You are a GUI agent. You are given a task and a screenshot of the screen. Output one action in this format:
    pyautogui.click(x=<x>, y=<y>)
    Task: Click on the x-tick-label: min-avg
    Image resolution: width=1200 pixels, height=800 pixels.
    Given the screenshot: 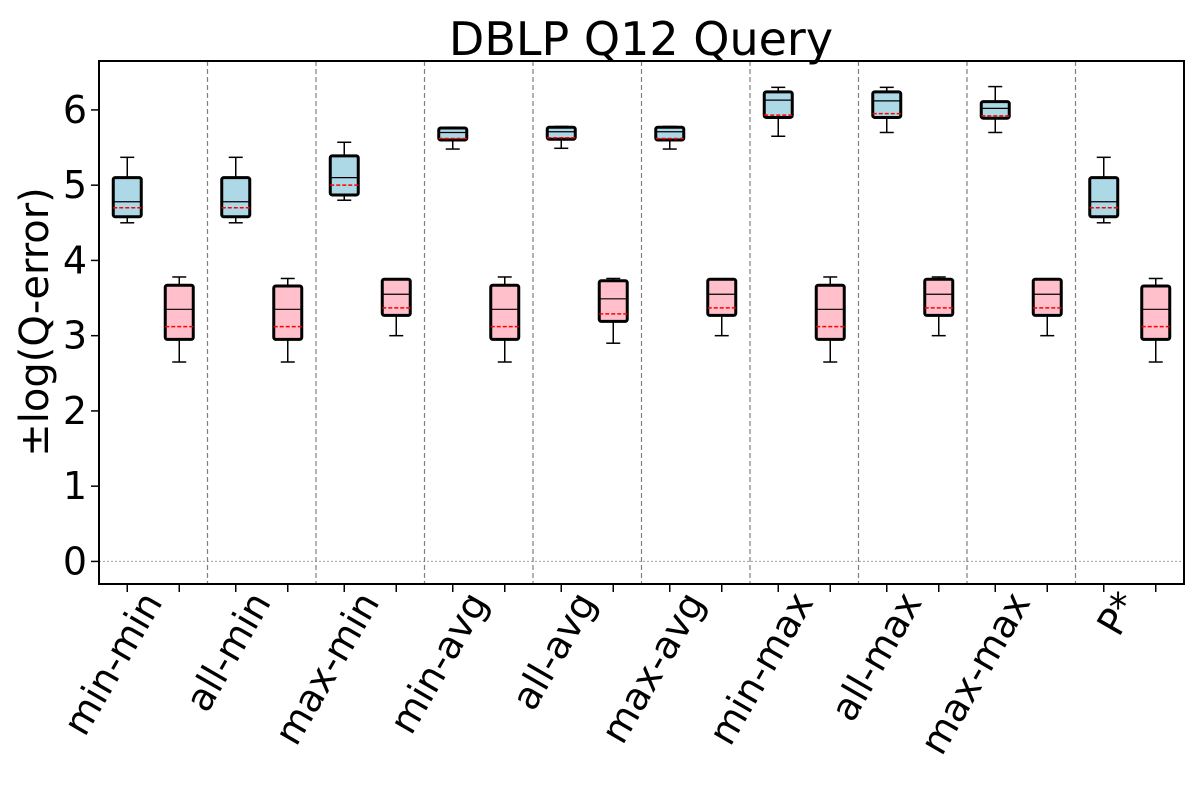 What is the action you would take?
    pyautogui.click(x=439, y=663)
    